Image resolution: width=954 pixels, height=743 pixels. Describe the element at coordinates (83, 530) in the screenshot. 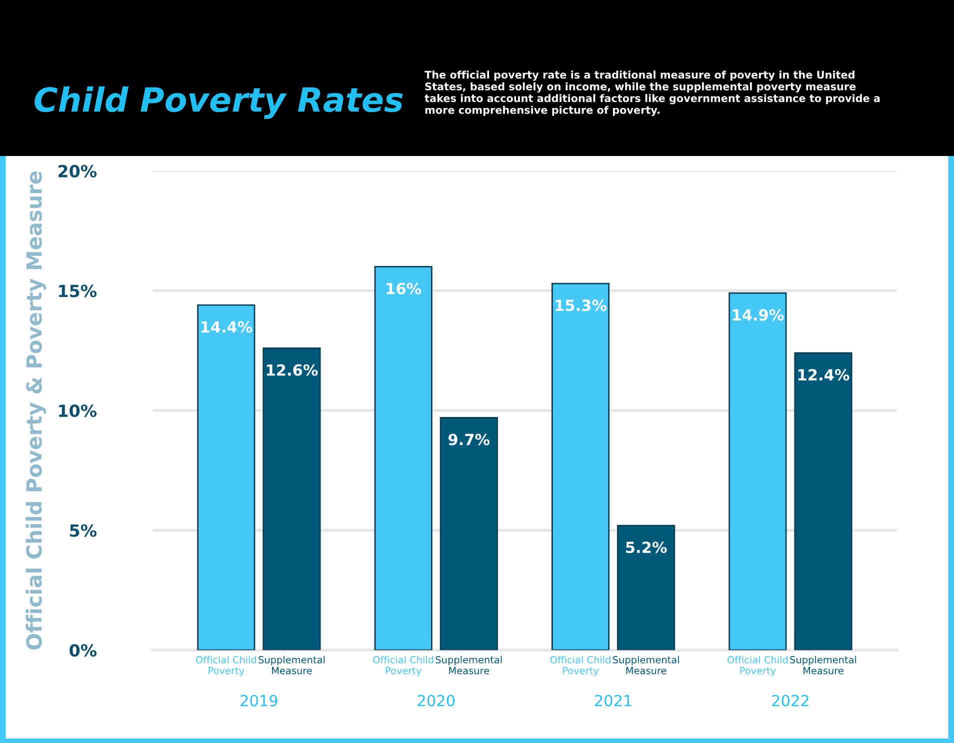

I see `y-tick-label: 5%` at that location.